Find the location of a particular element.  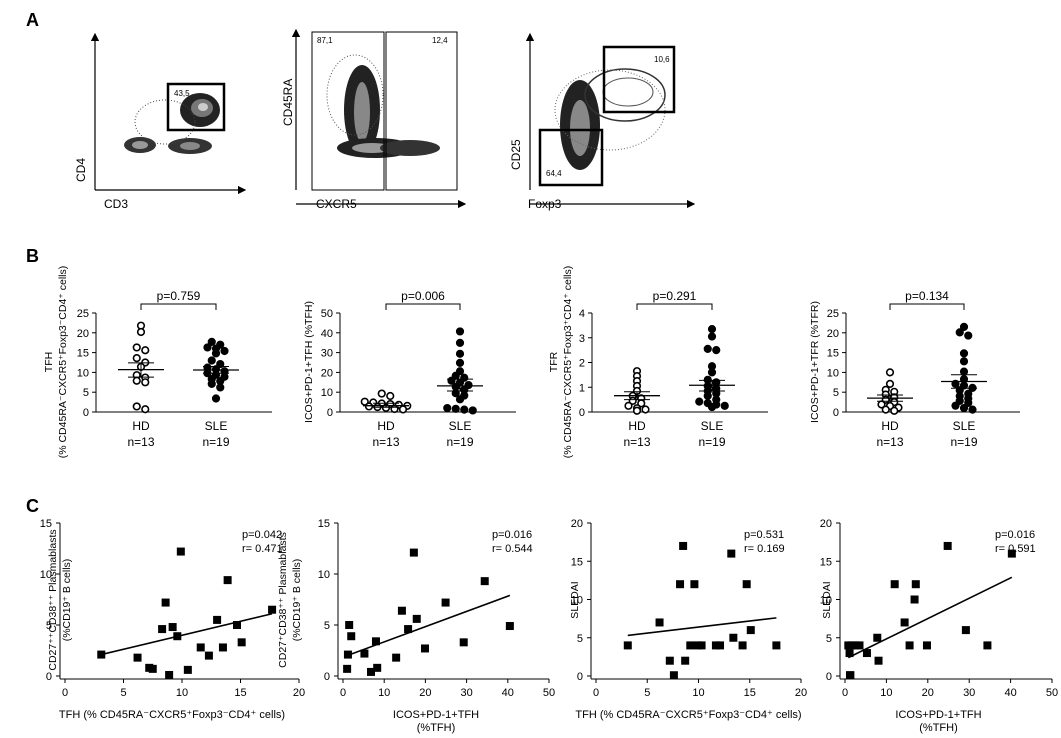

x-tick-label: 15 is located at coordinates (240, 693).